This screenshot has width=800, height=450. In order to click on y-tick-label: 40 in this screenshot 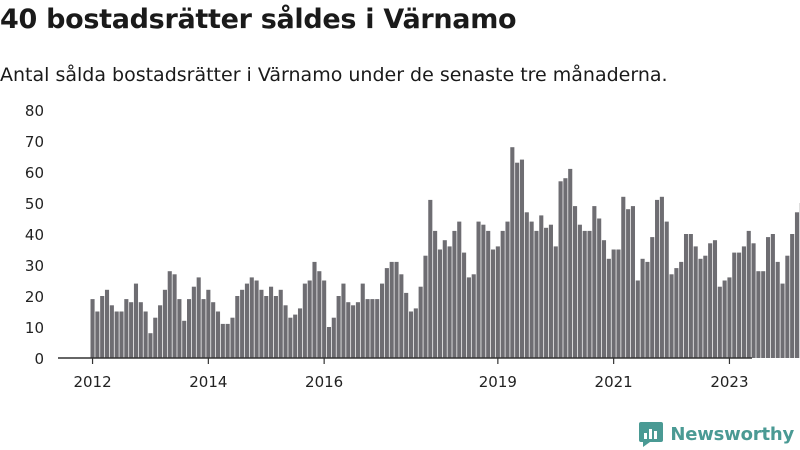, I will do `click(34, 235)`.